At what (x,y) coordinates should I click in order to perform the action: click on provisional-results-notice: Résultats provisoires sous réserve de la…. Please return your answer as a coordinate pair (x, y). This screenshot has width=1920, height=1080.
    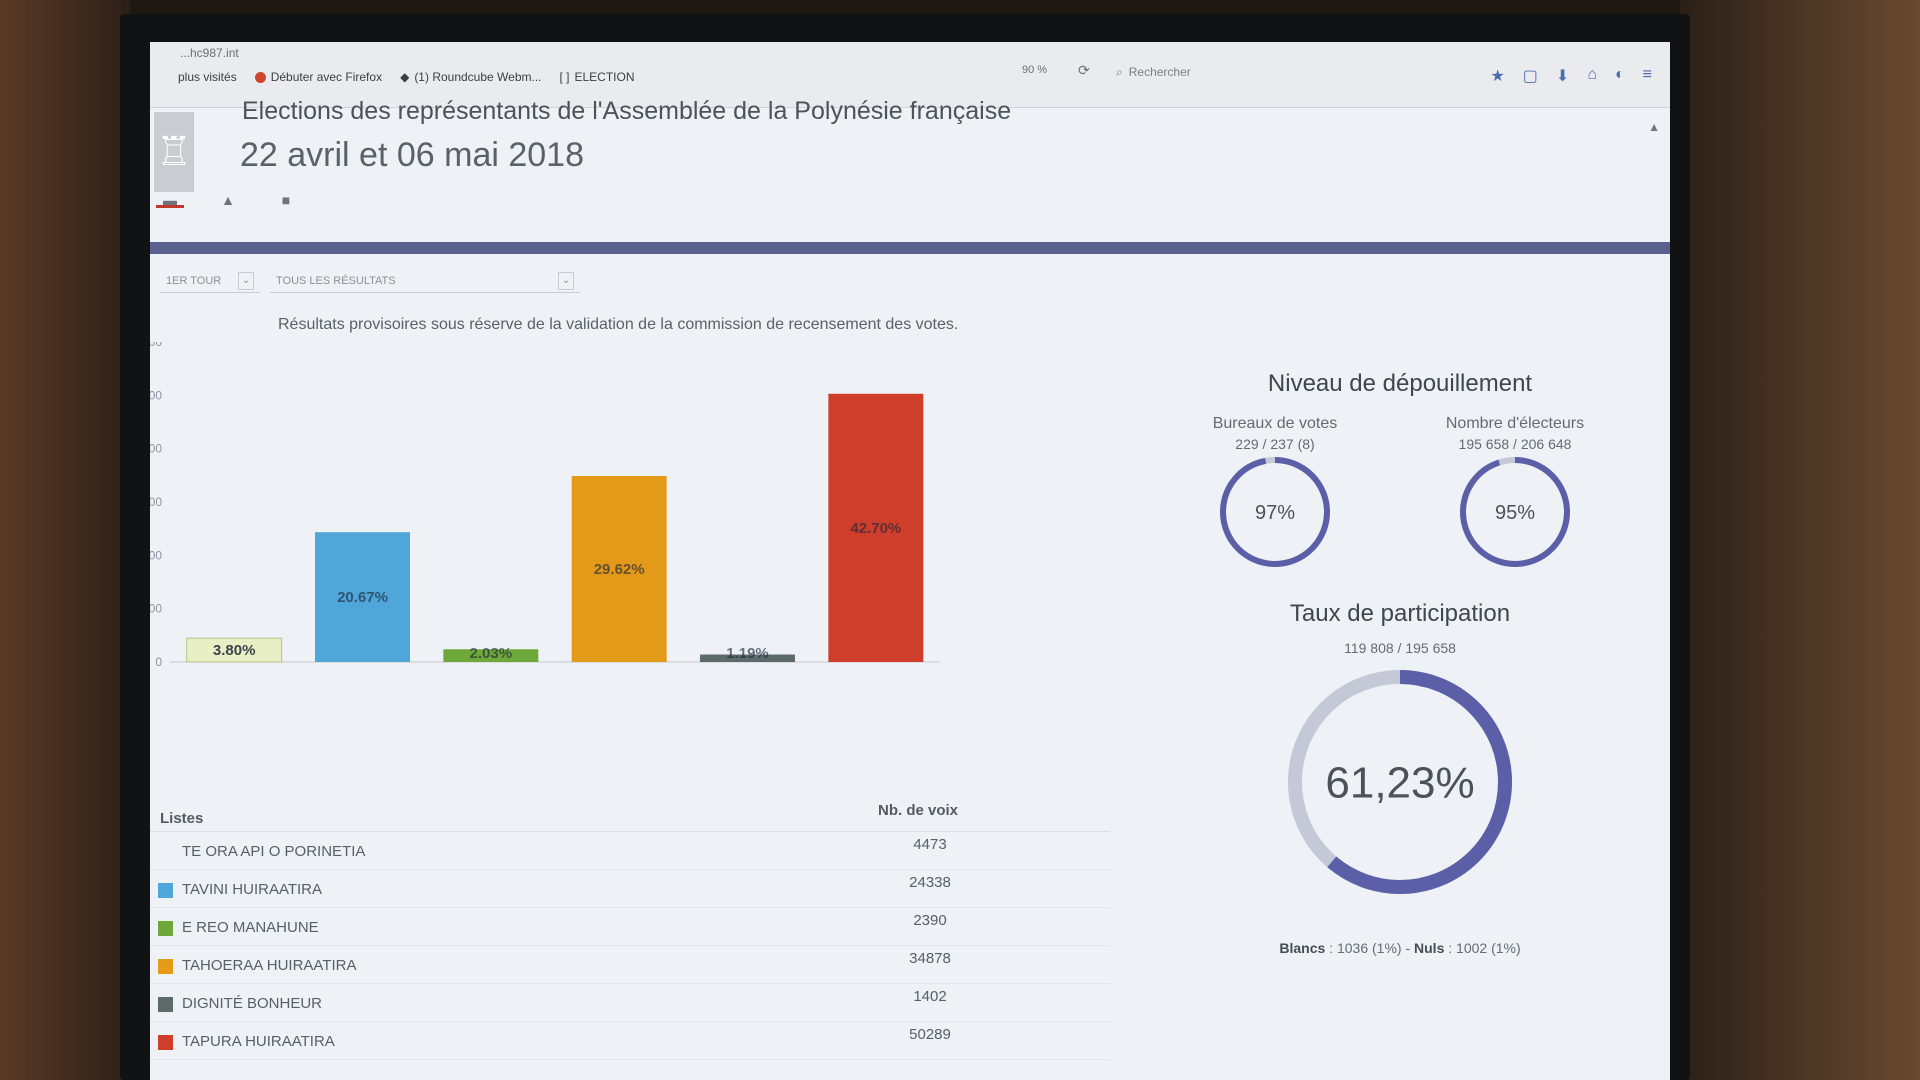
    Looking at the image, I should click on (618, 324).